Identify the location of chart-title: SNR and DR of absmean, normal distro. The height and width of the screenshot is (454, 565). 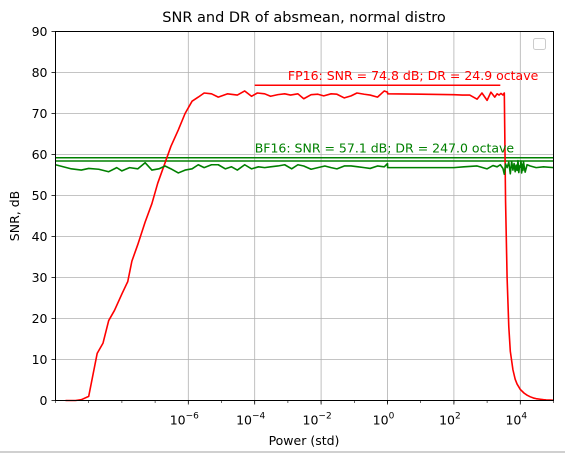
(304, 18).